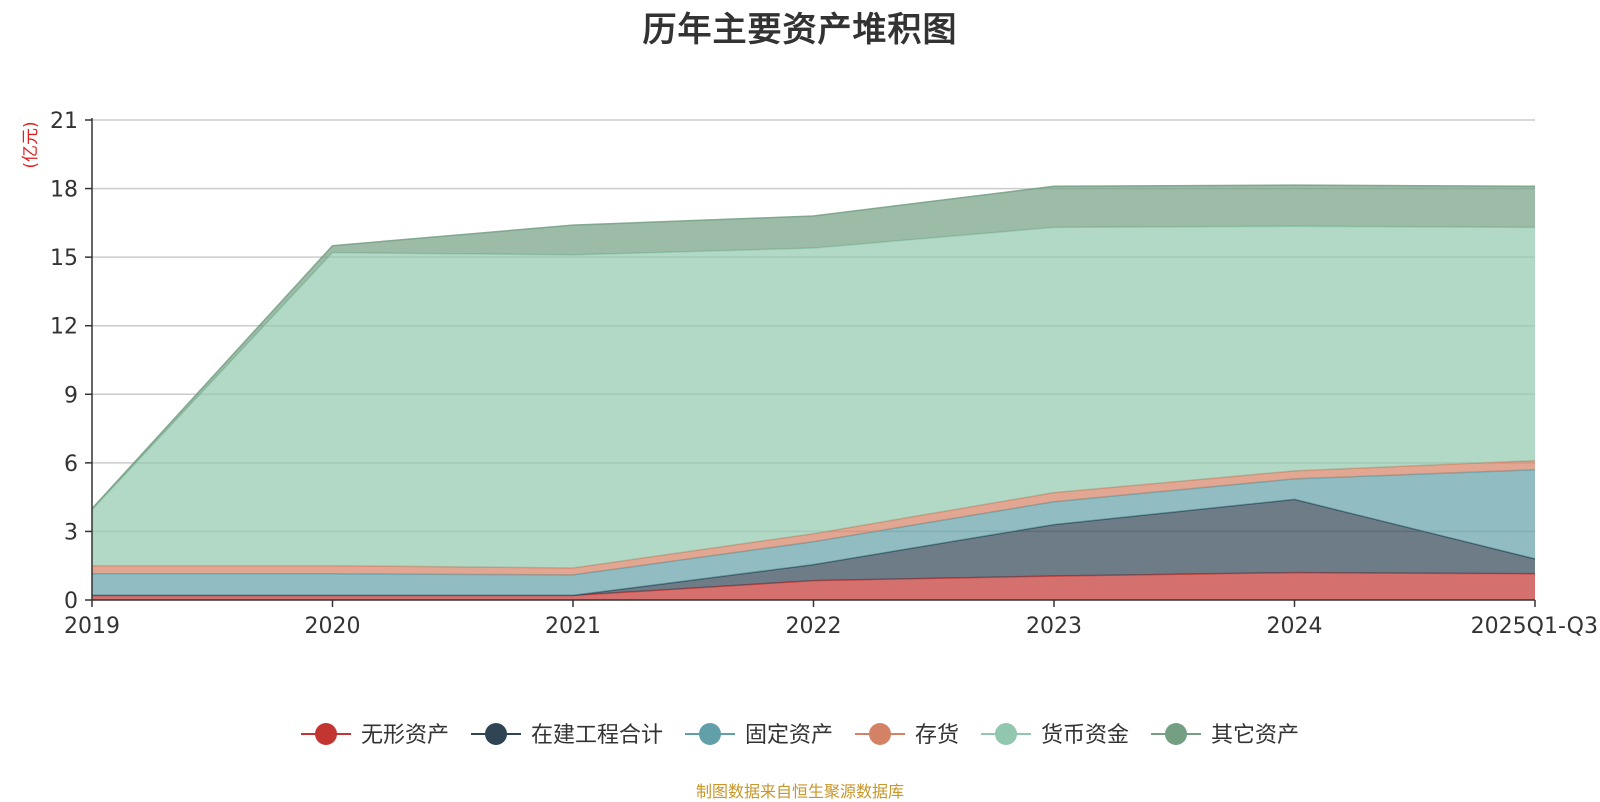 The height and width of the screenshot is (802, 1600). What do you see at coordinates (1085, 735) in the screenshot?
I see `legend-label: 货币资金` at bounding box center [1085, 735].